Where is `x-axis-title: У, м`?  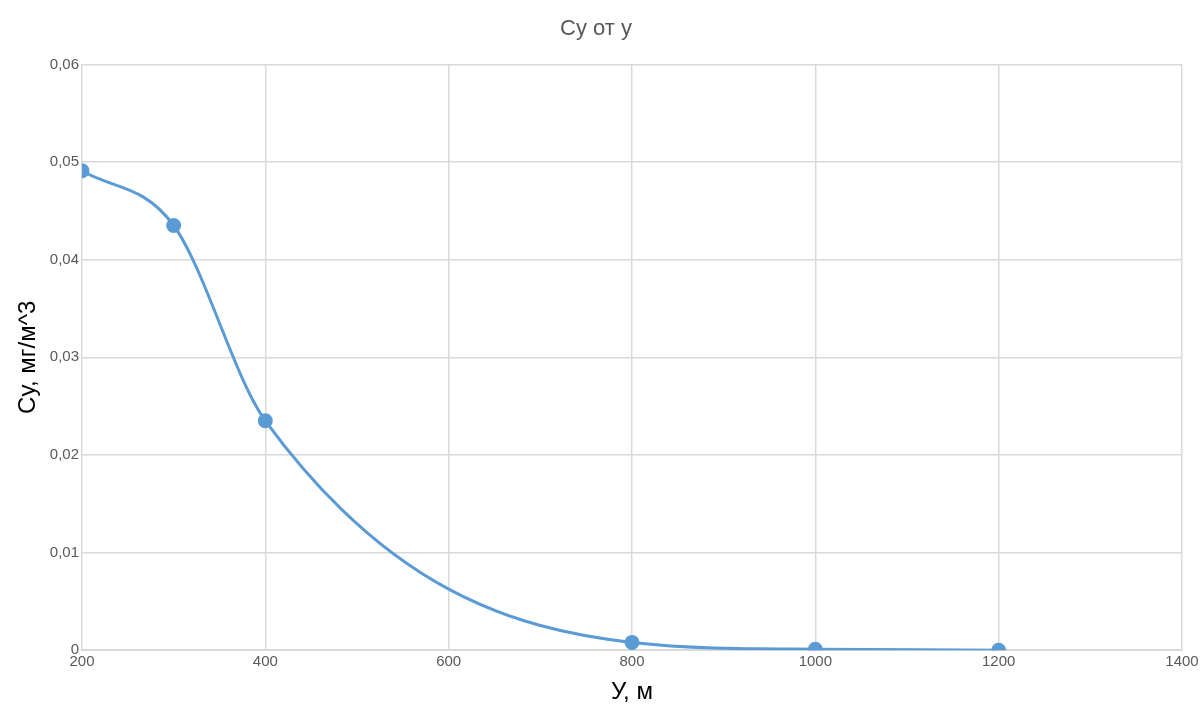
x-axis-title: У, м is located at coordinates (632, 691).